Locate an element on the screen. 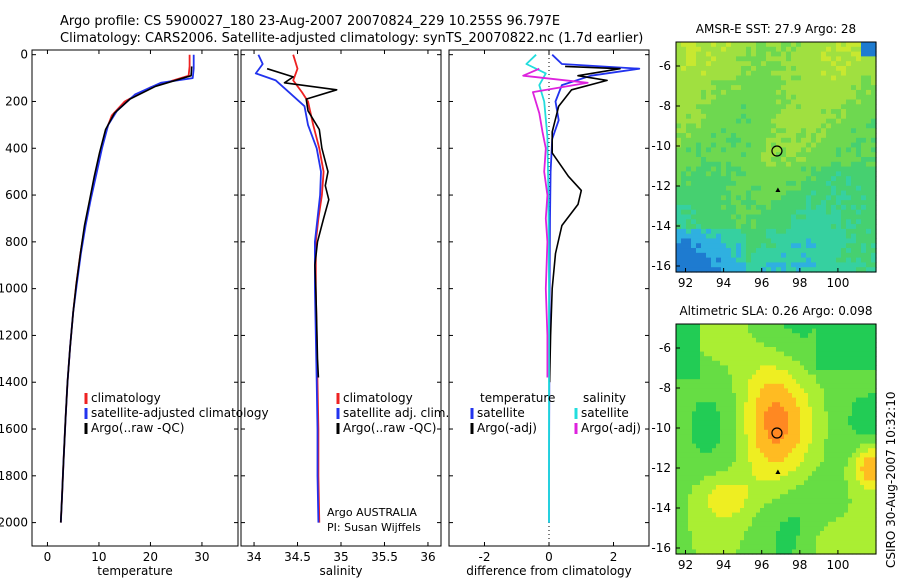 This screenshot has height=580, width=900. y-tick-label: 1800 is located at coordinates (14, 476).